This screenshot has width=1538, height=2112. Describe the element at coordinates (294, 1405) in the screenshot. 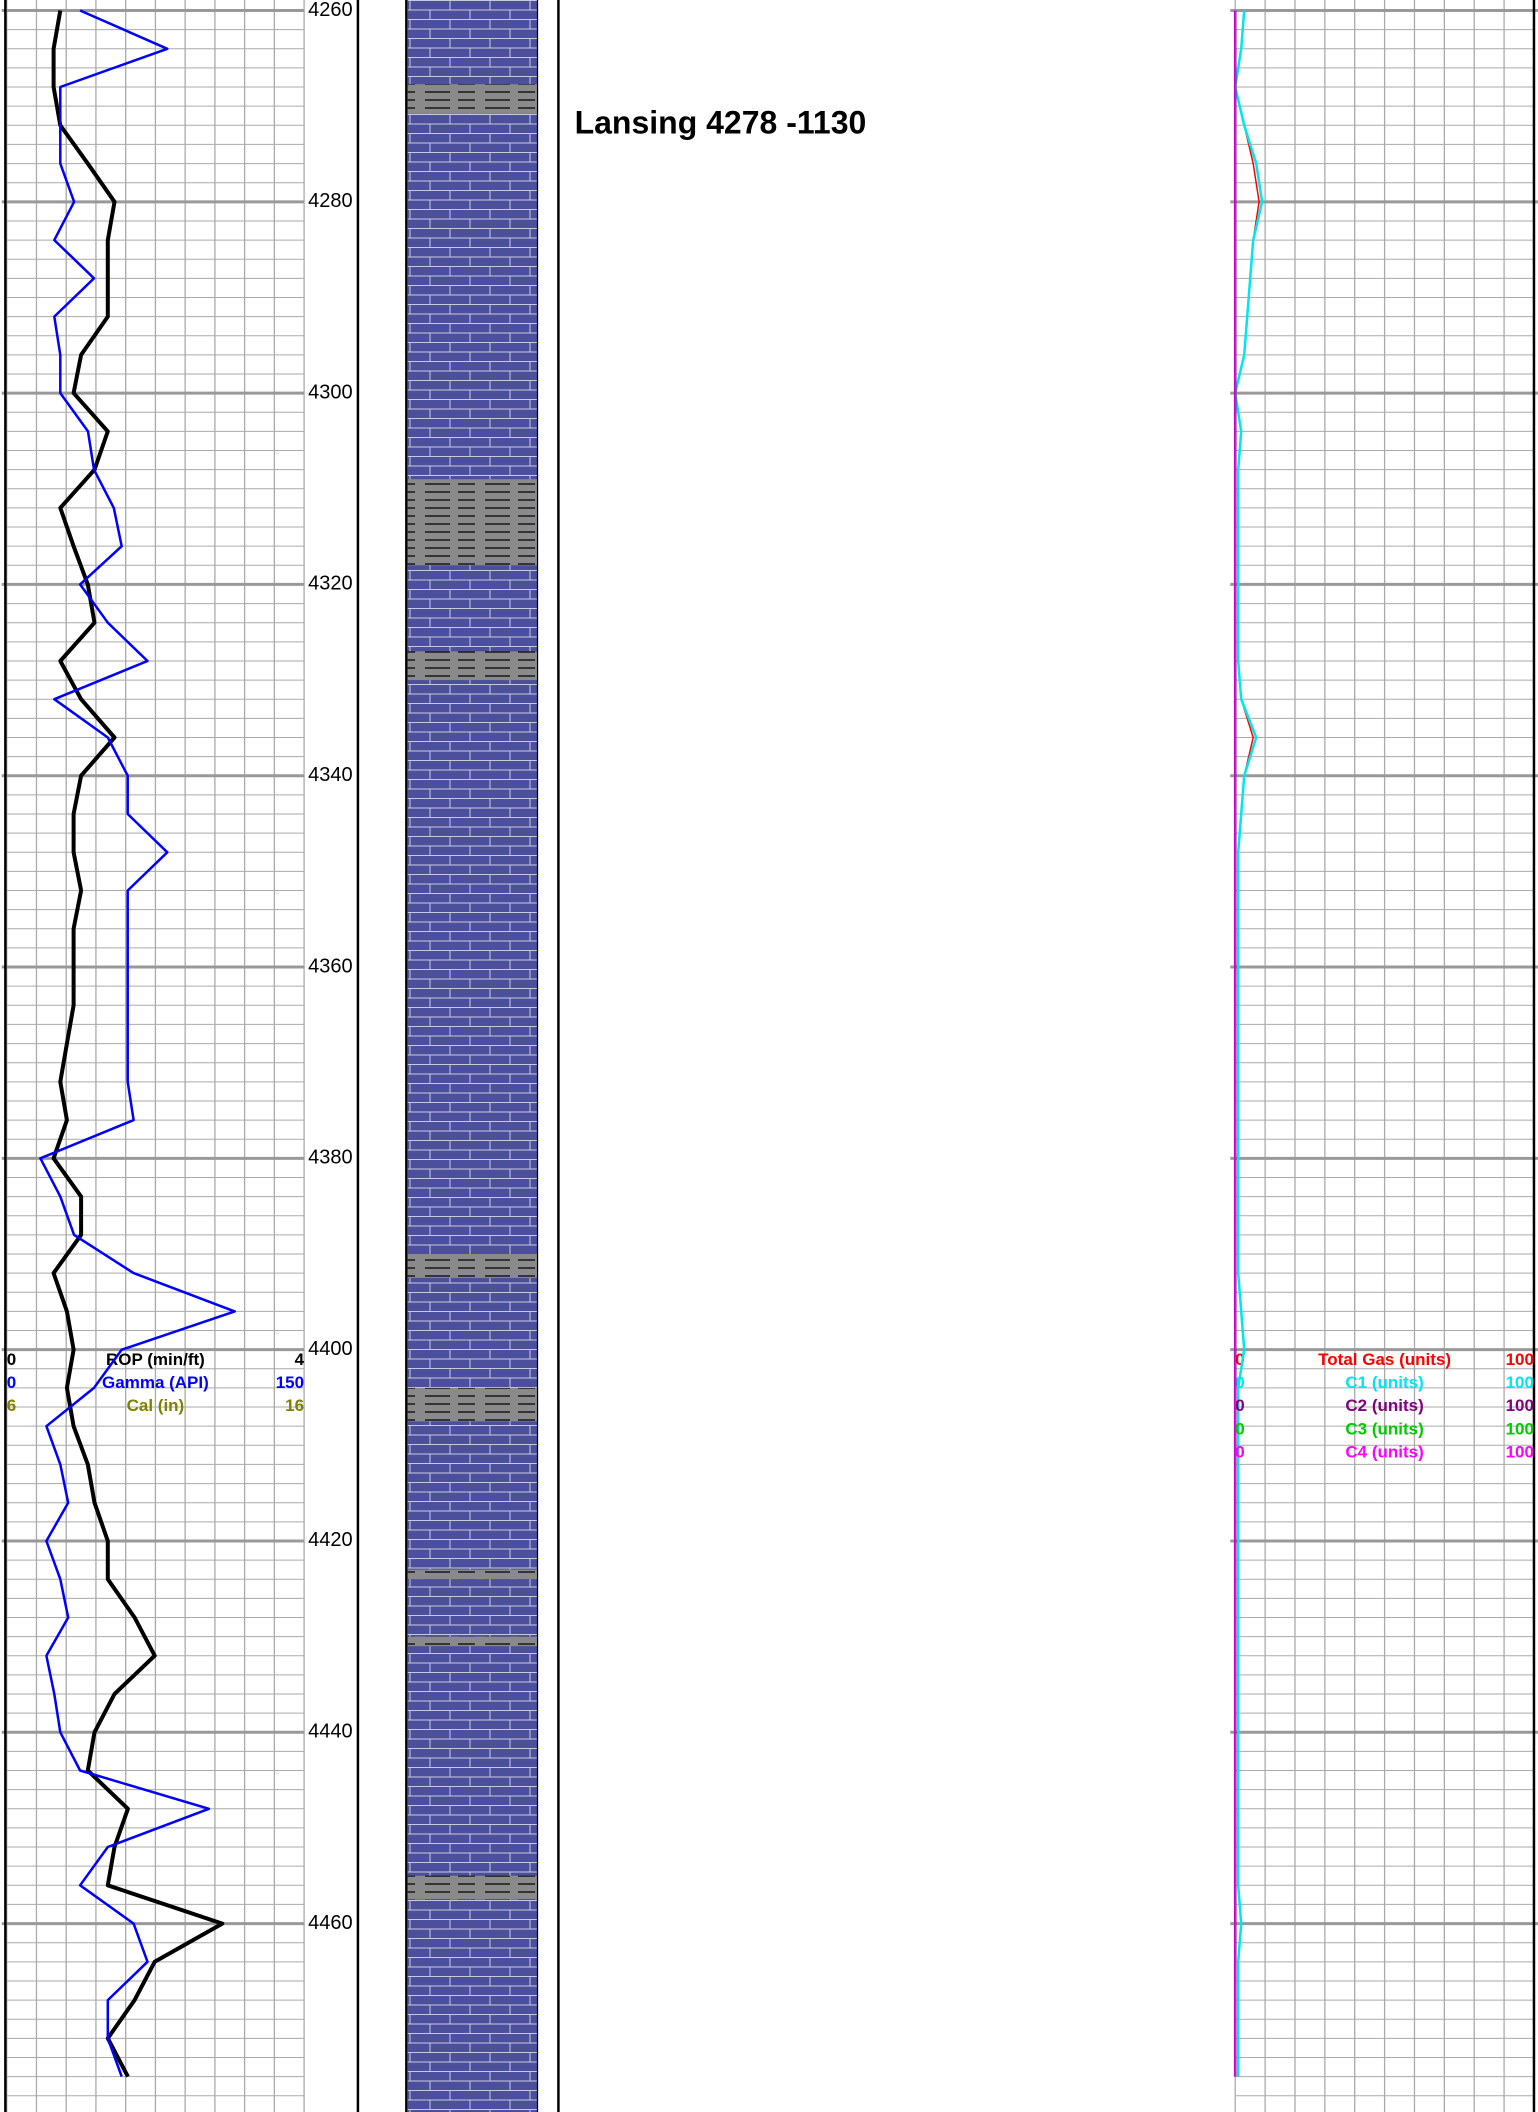

I see `scale-max: 16` at that location.